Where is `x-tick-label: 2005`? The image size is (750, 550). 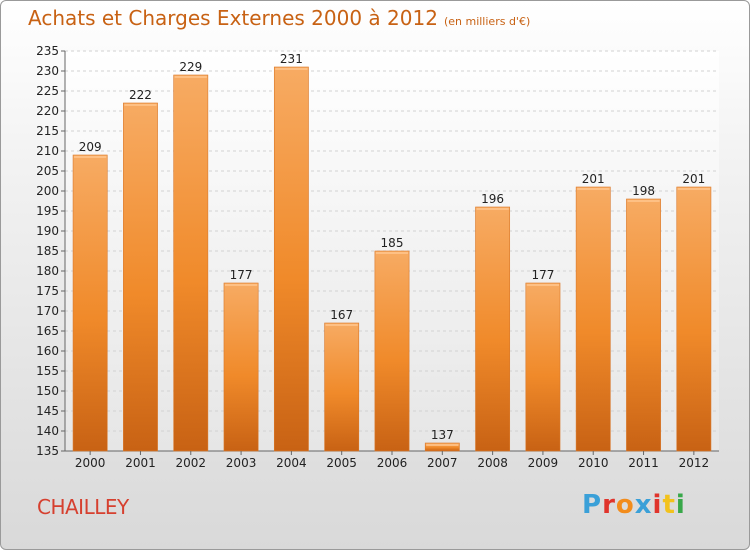
x-tick-label: 2005 is located at coordinates (341, 463).